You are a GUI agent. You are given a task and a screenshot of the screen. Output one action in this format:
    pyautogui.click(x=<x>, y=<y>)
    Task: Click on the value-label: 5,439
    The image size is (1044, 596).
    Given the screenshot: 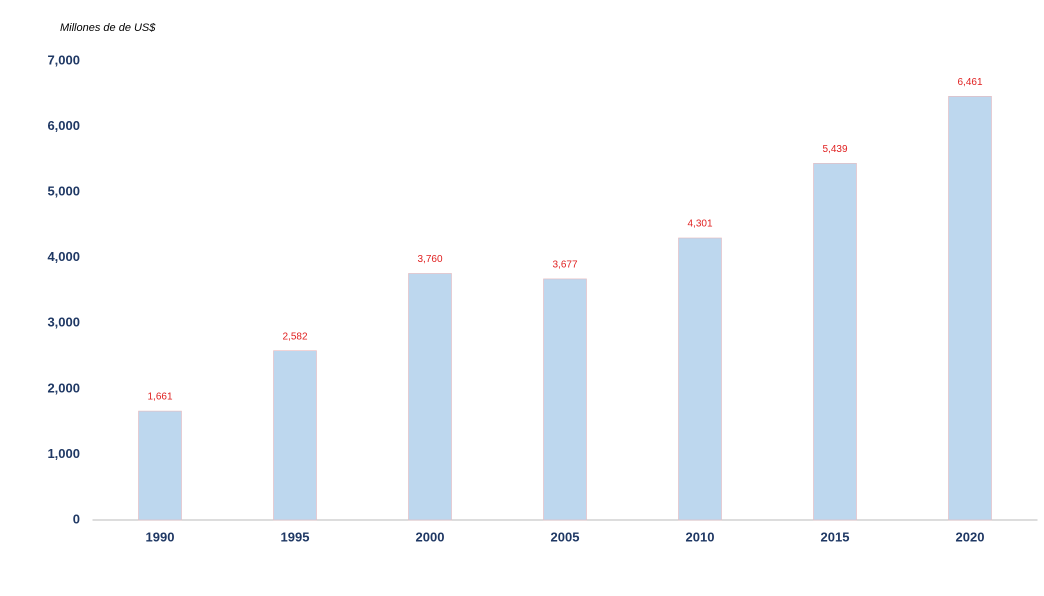 What is the action you would take?
    pyautogui.click(x=834, y=149)
    